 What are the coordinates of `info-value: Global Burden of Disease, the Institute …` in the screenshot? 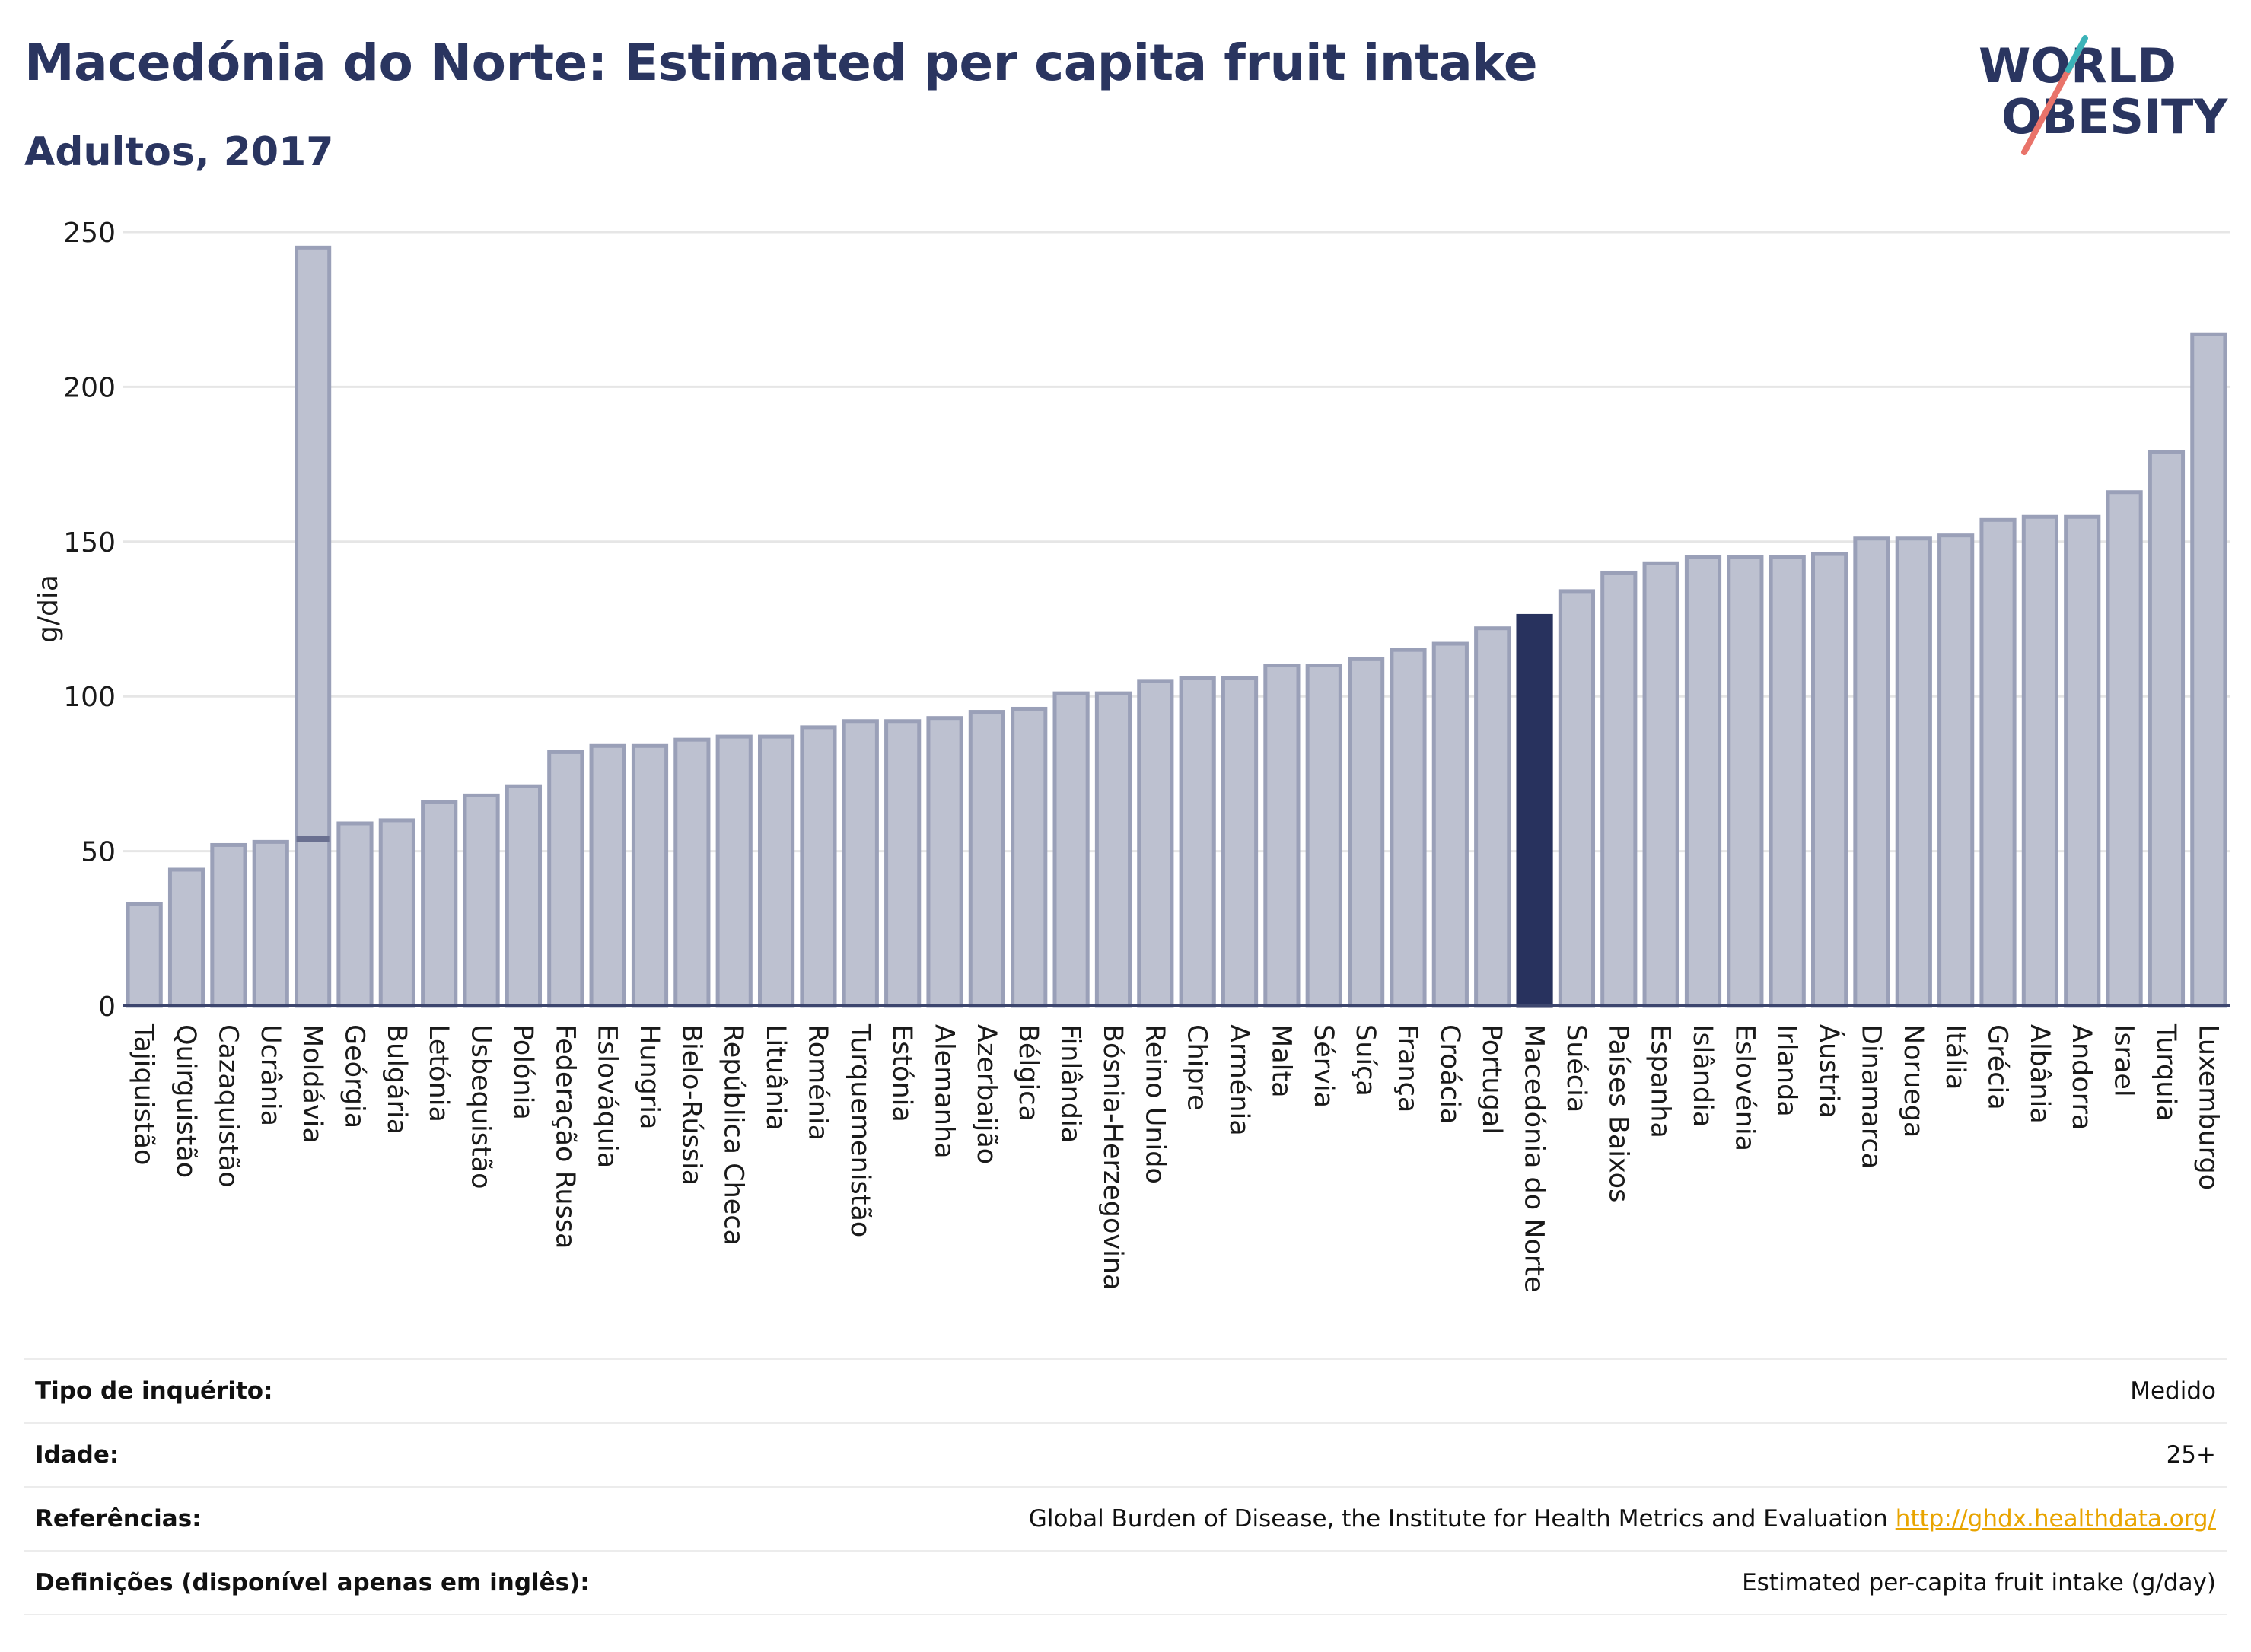 It's located at (1628, 1519).